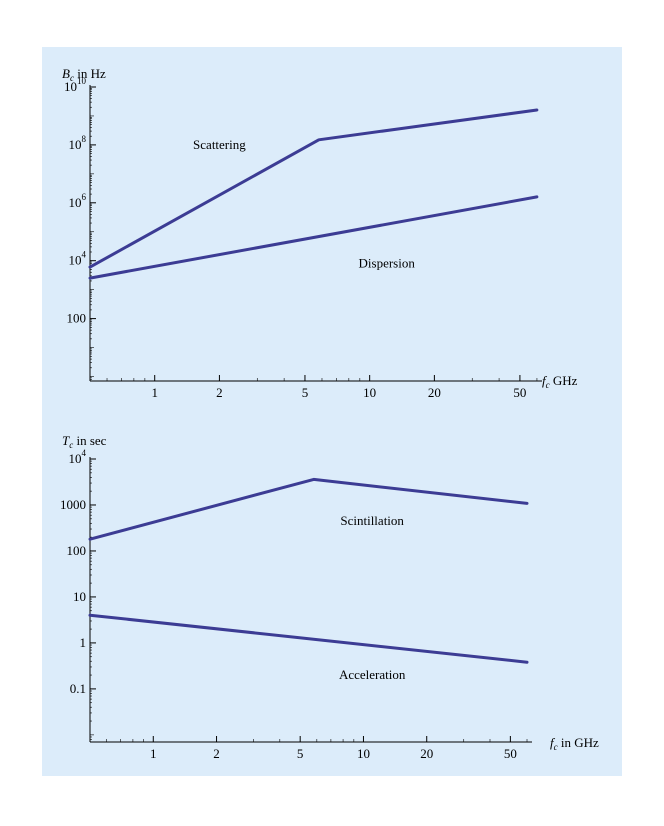 The height and width of the screenshot is (826, 664). I want to click on y-axis-rest: in sec, so click(89, 440).